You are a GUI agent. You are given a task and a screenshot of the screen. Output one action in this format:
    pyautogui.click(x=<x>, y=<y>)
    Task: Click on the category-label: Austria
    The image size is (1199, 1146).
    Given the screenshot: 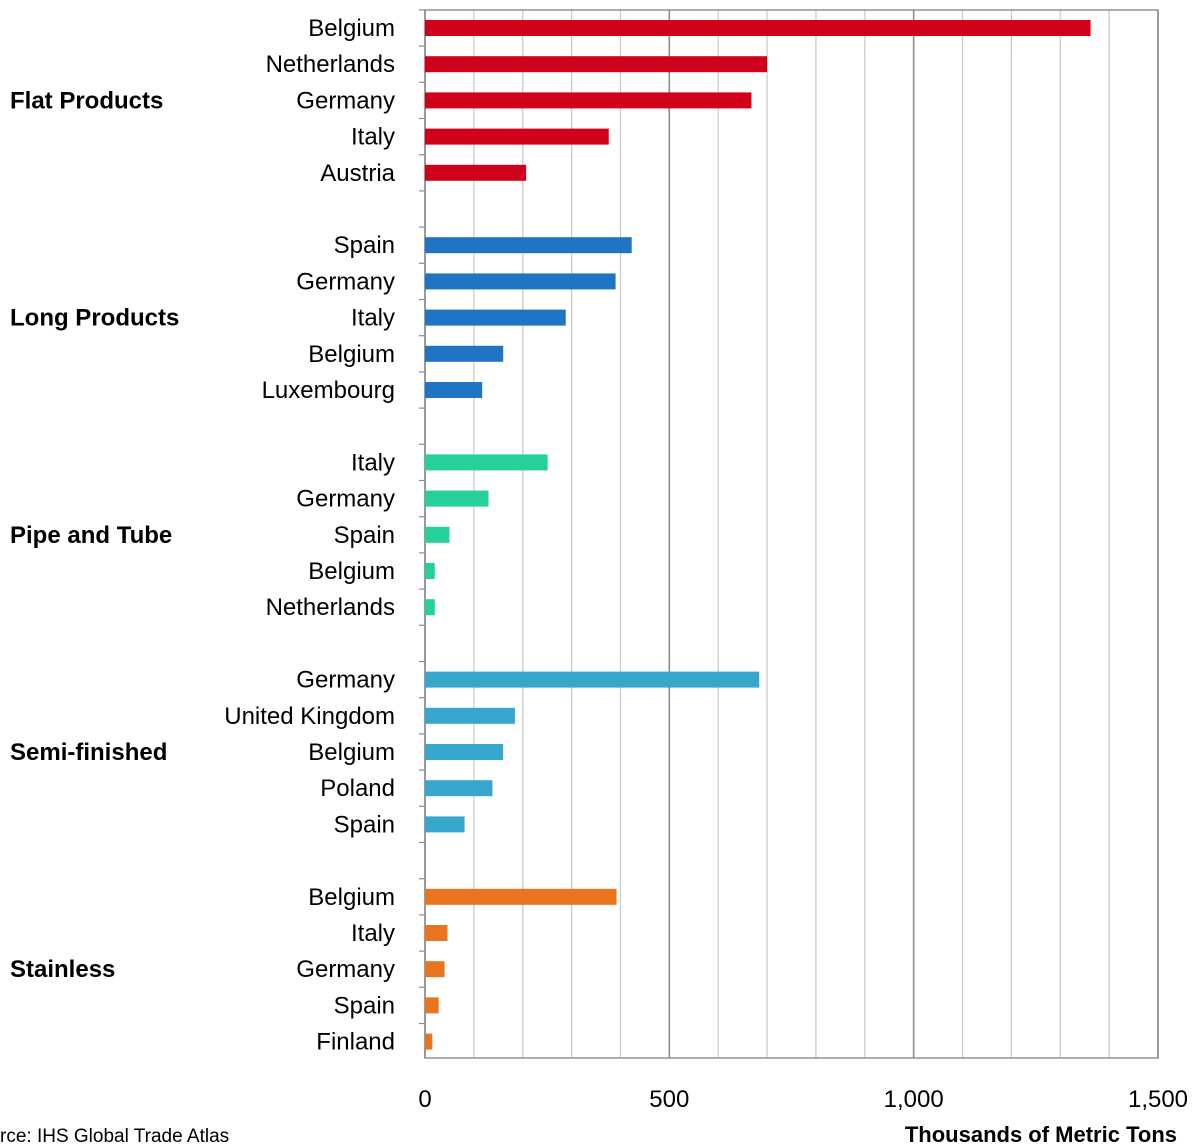 What is the action you would take?
    pyautogui.click(x=357, y=173)
    